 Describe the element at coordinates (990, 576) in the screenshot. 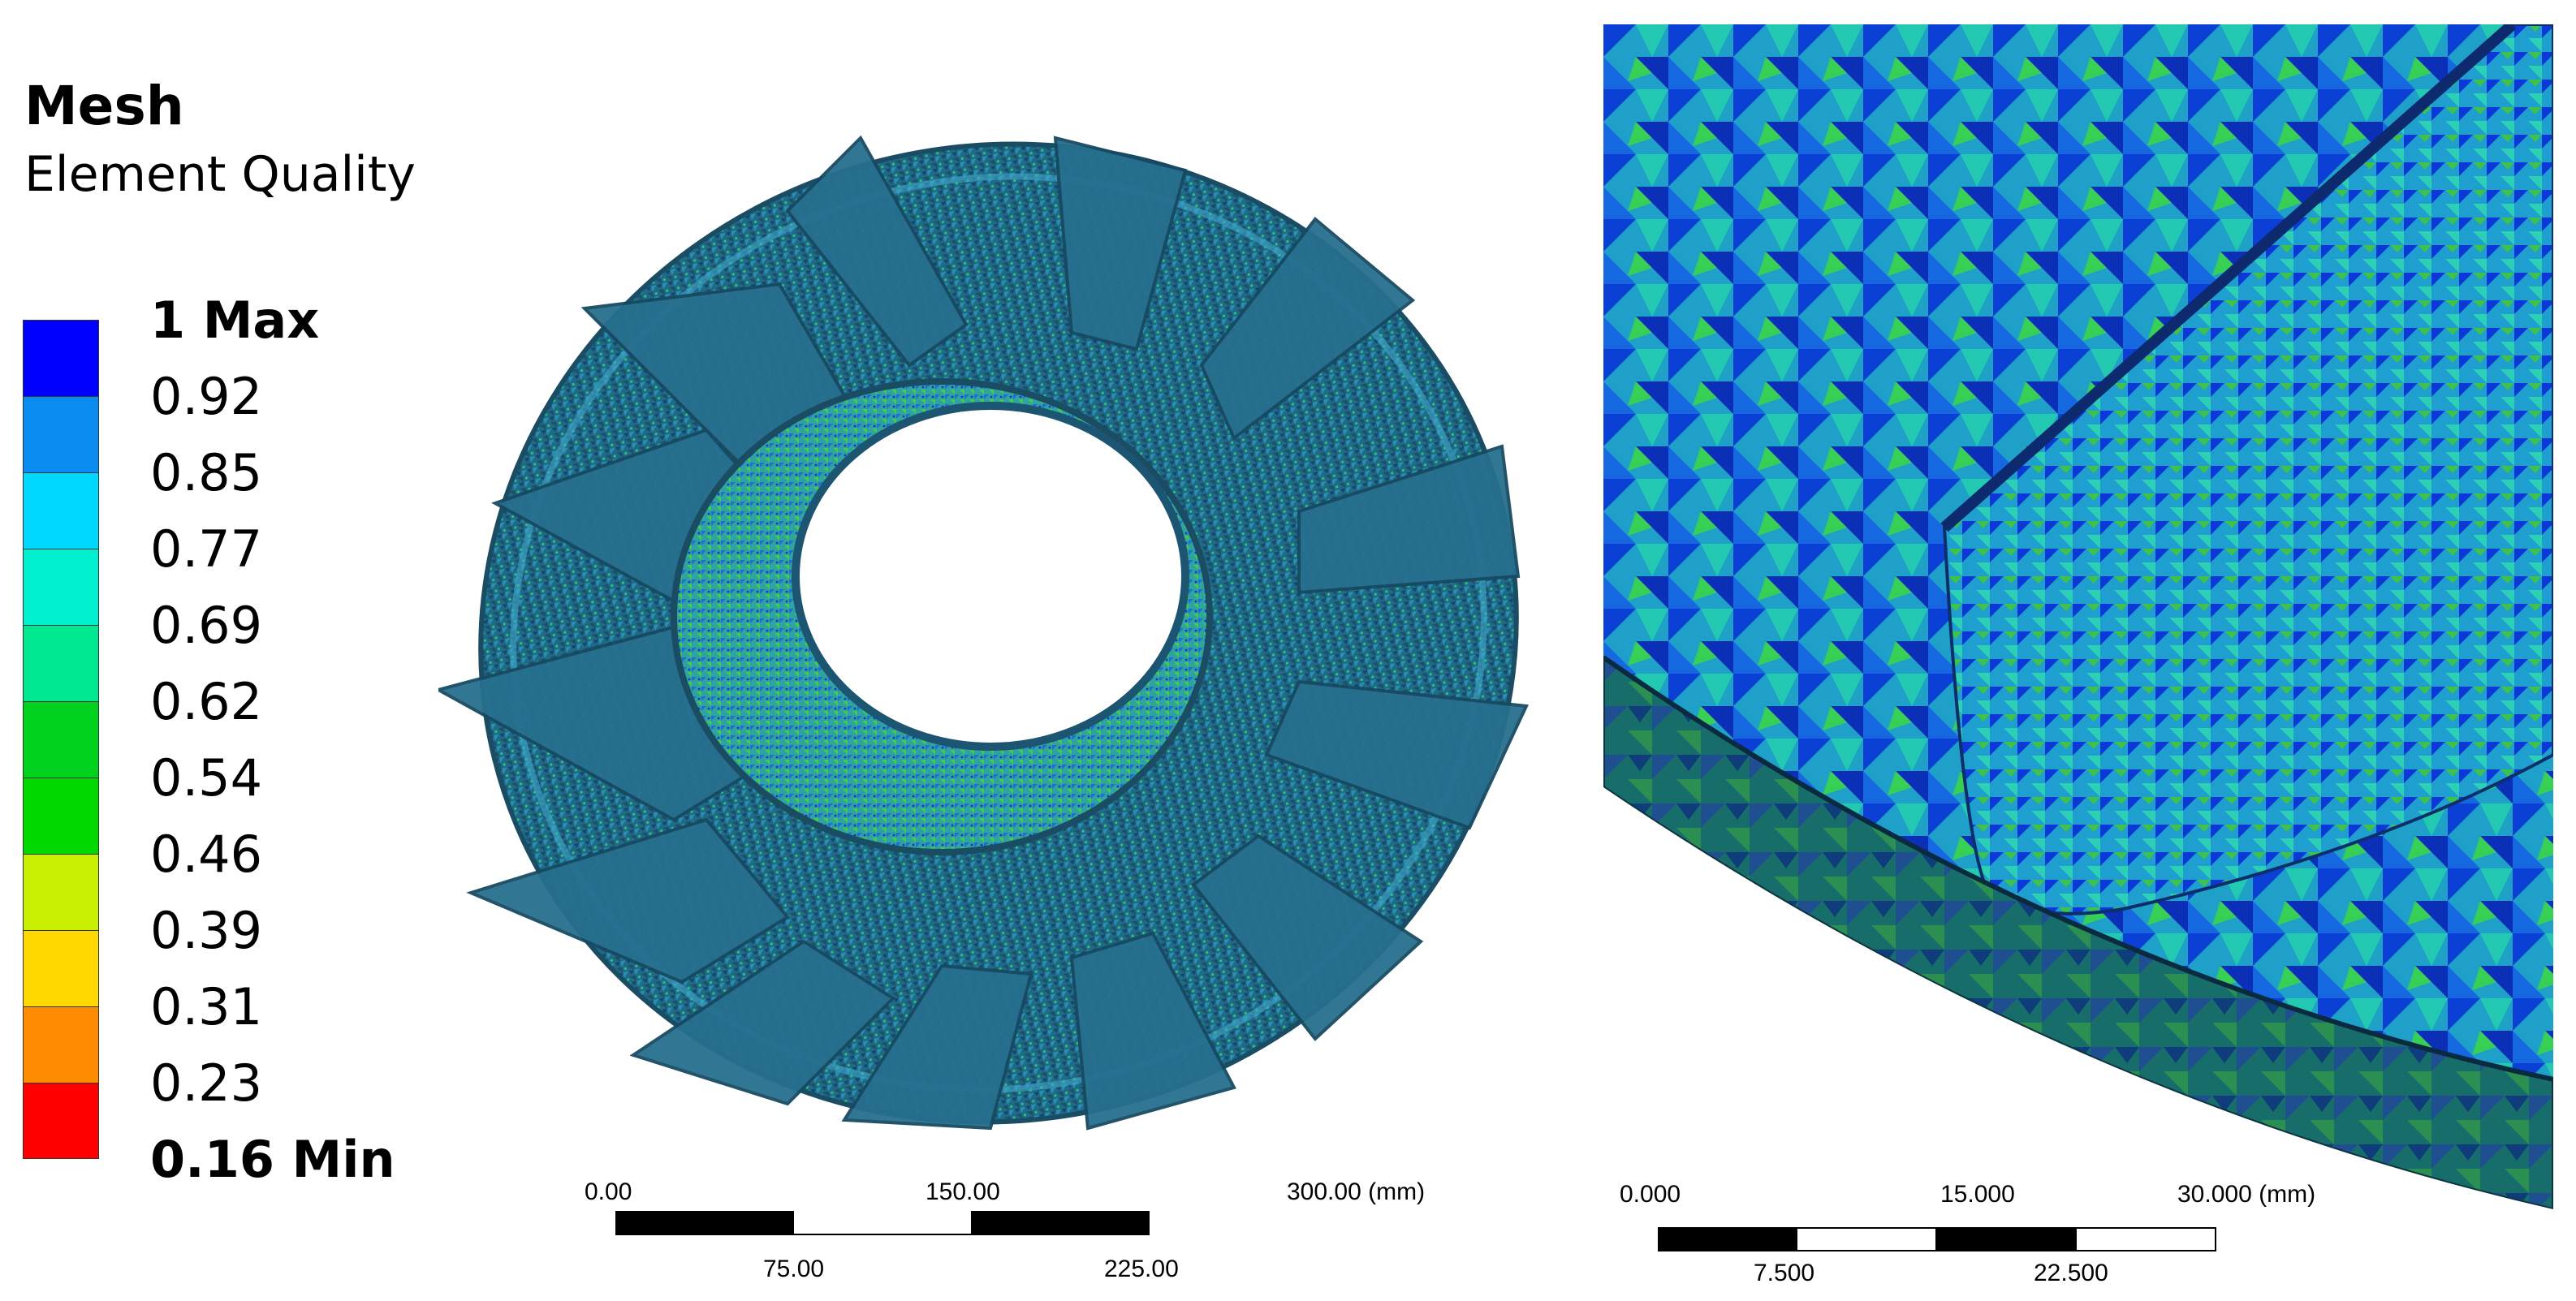

I see `hub-bore` at that location.